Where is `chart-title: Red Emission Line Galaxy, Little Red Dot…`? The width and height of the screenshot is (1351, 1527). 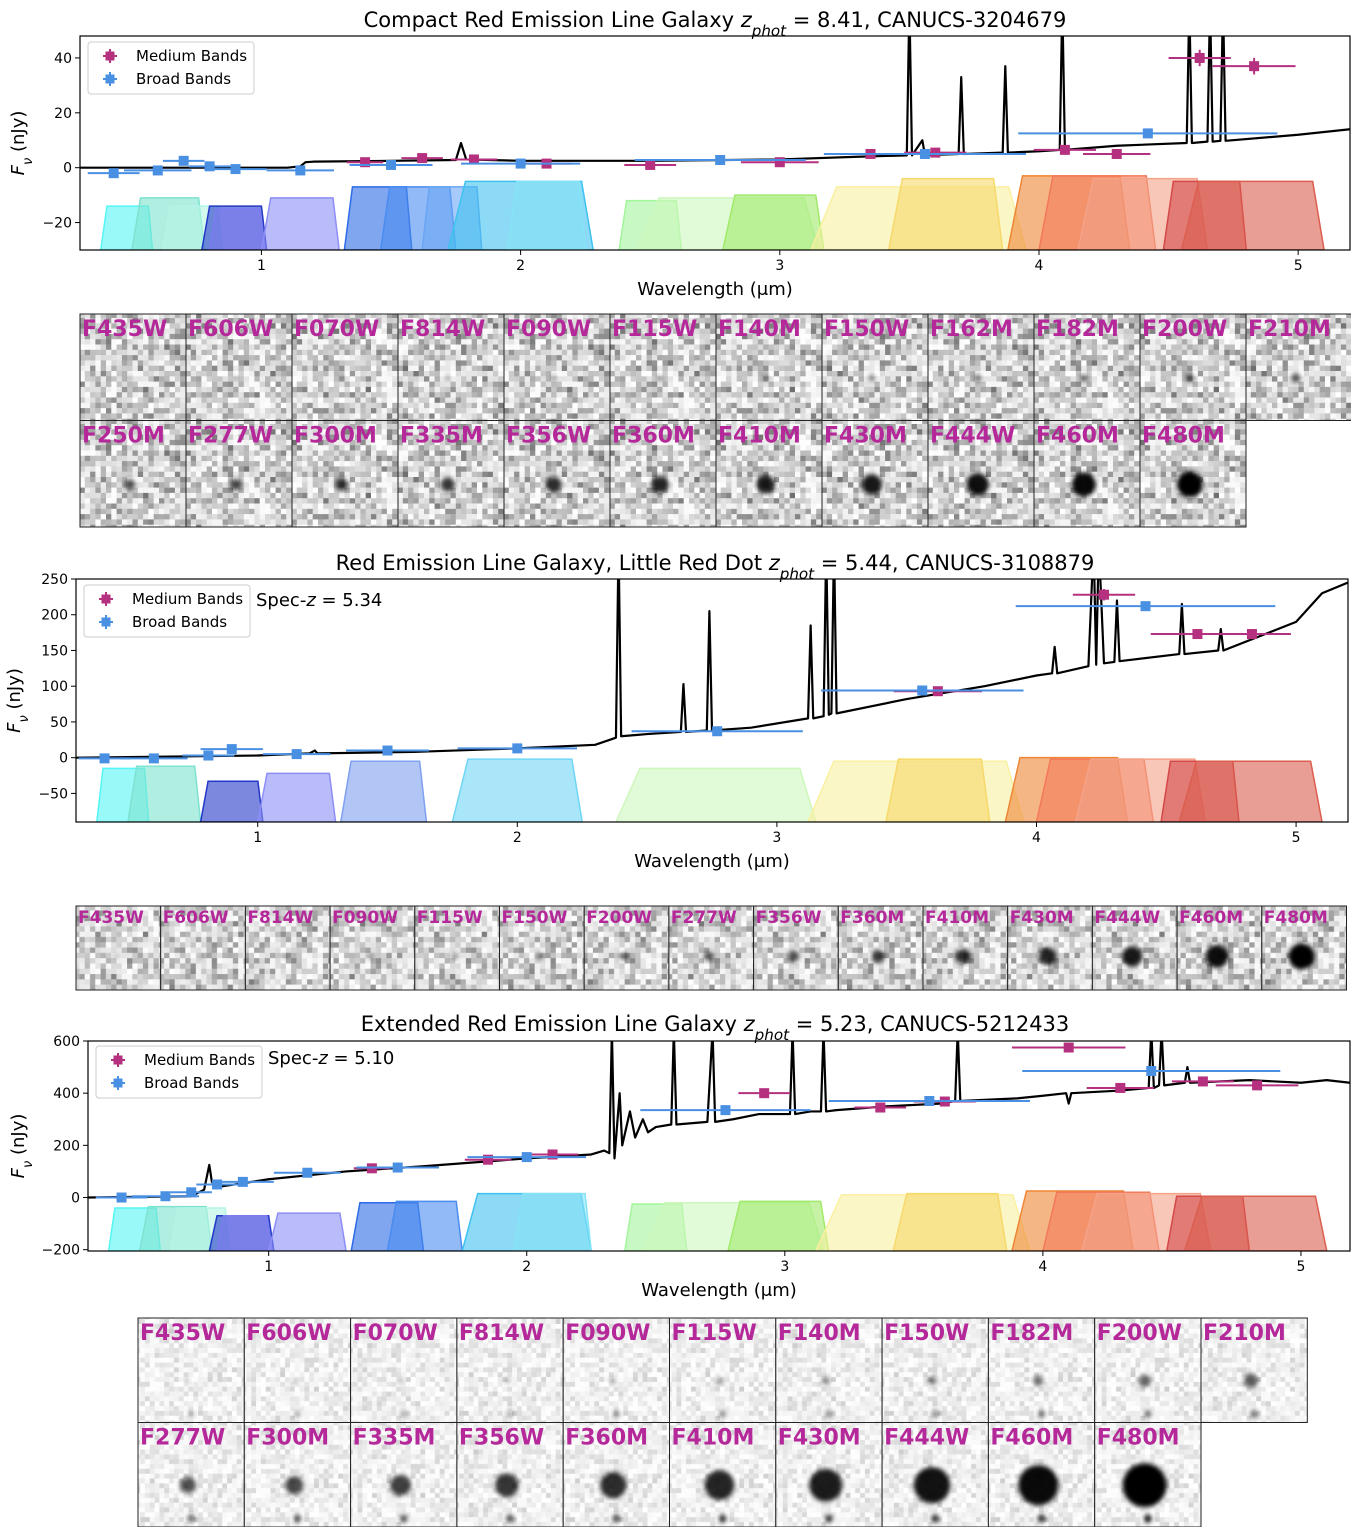 chart-title: Red Emission Line Galaxy, Little Red Dot… is located at coordinates (715, 567).